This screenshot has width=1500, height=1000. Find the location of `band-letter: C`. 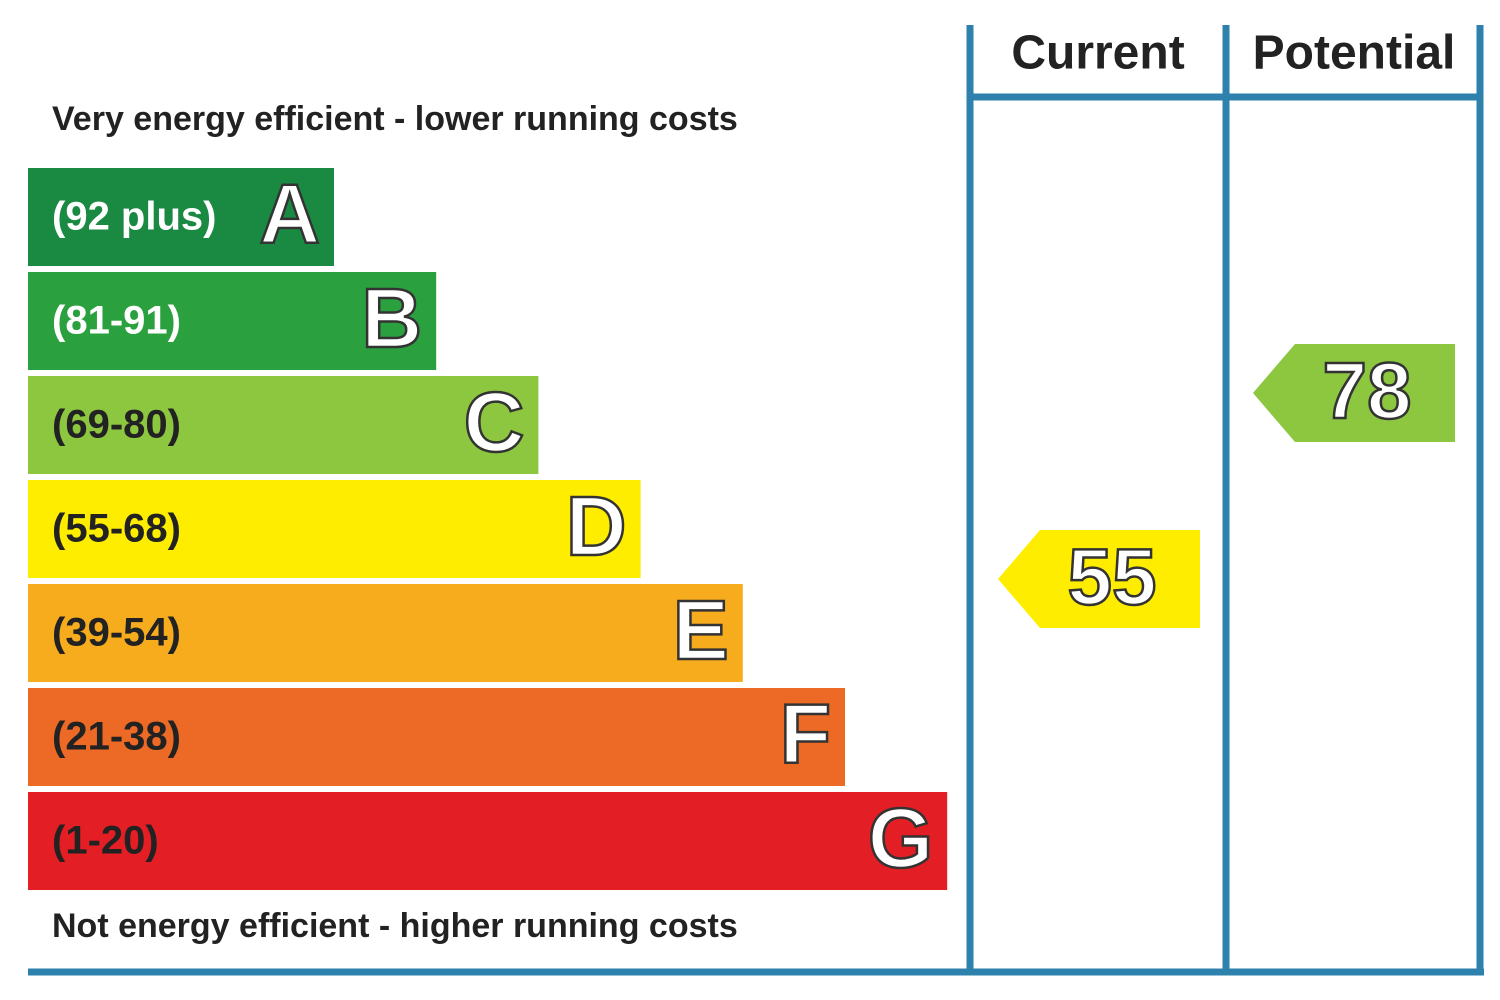

band-letter: C is located at coordinates (494, 422).